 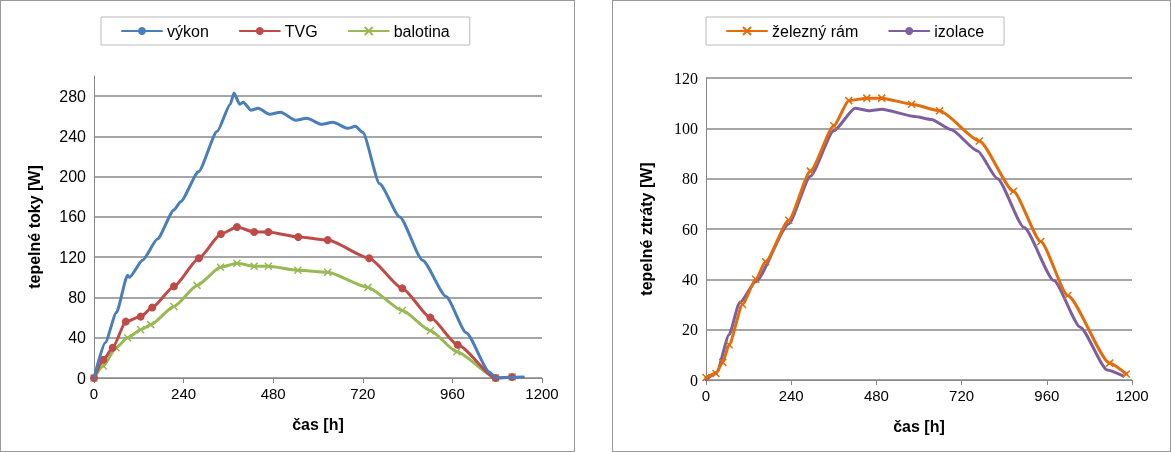 I want to click on y-tick-label: 20, so click(x=690, y=330).